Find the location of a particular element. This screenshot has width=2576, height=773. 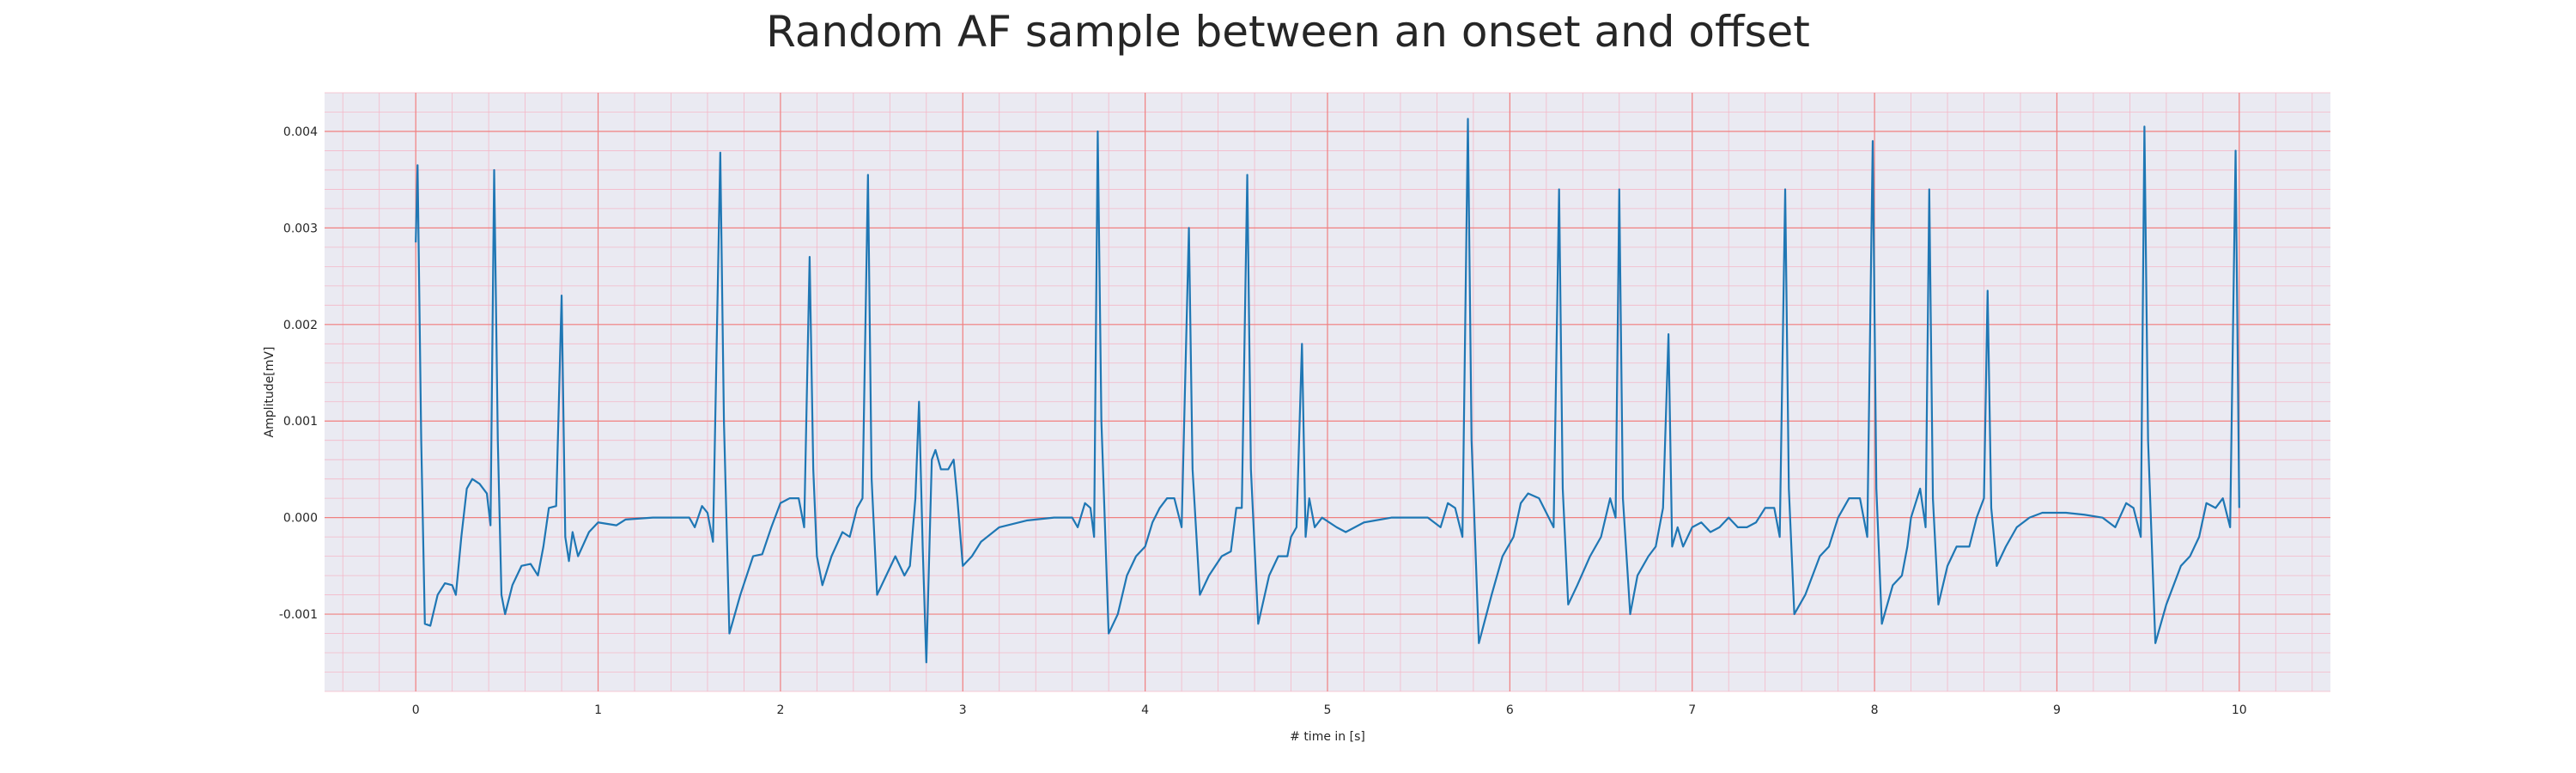

y-tick-label: 0.000 is located at coordinates (301, 519).